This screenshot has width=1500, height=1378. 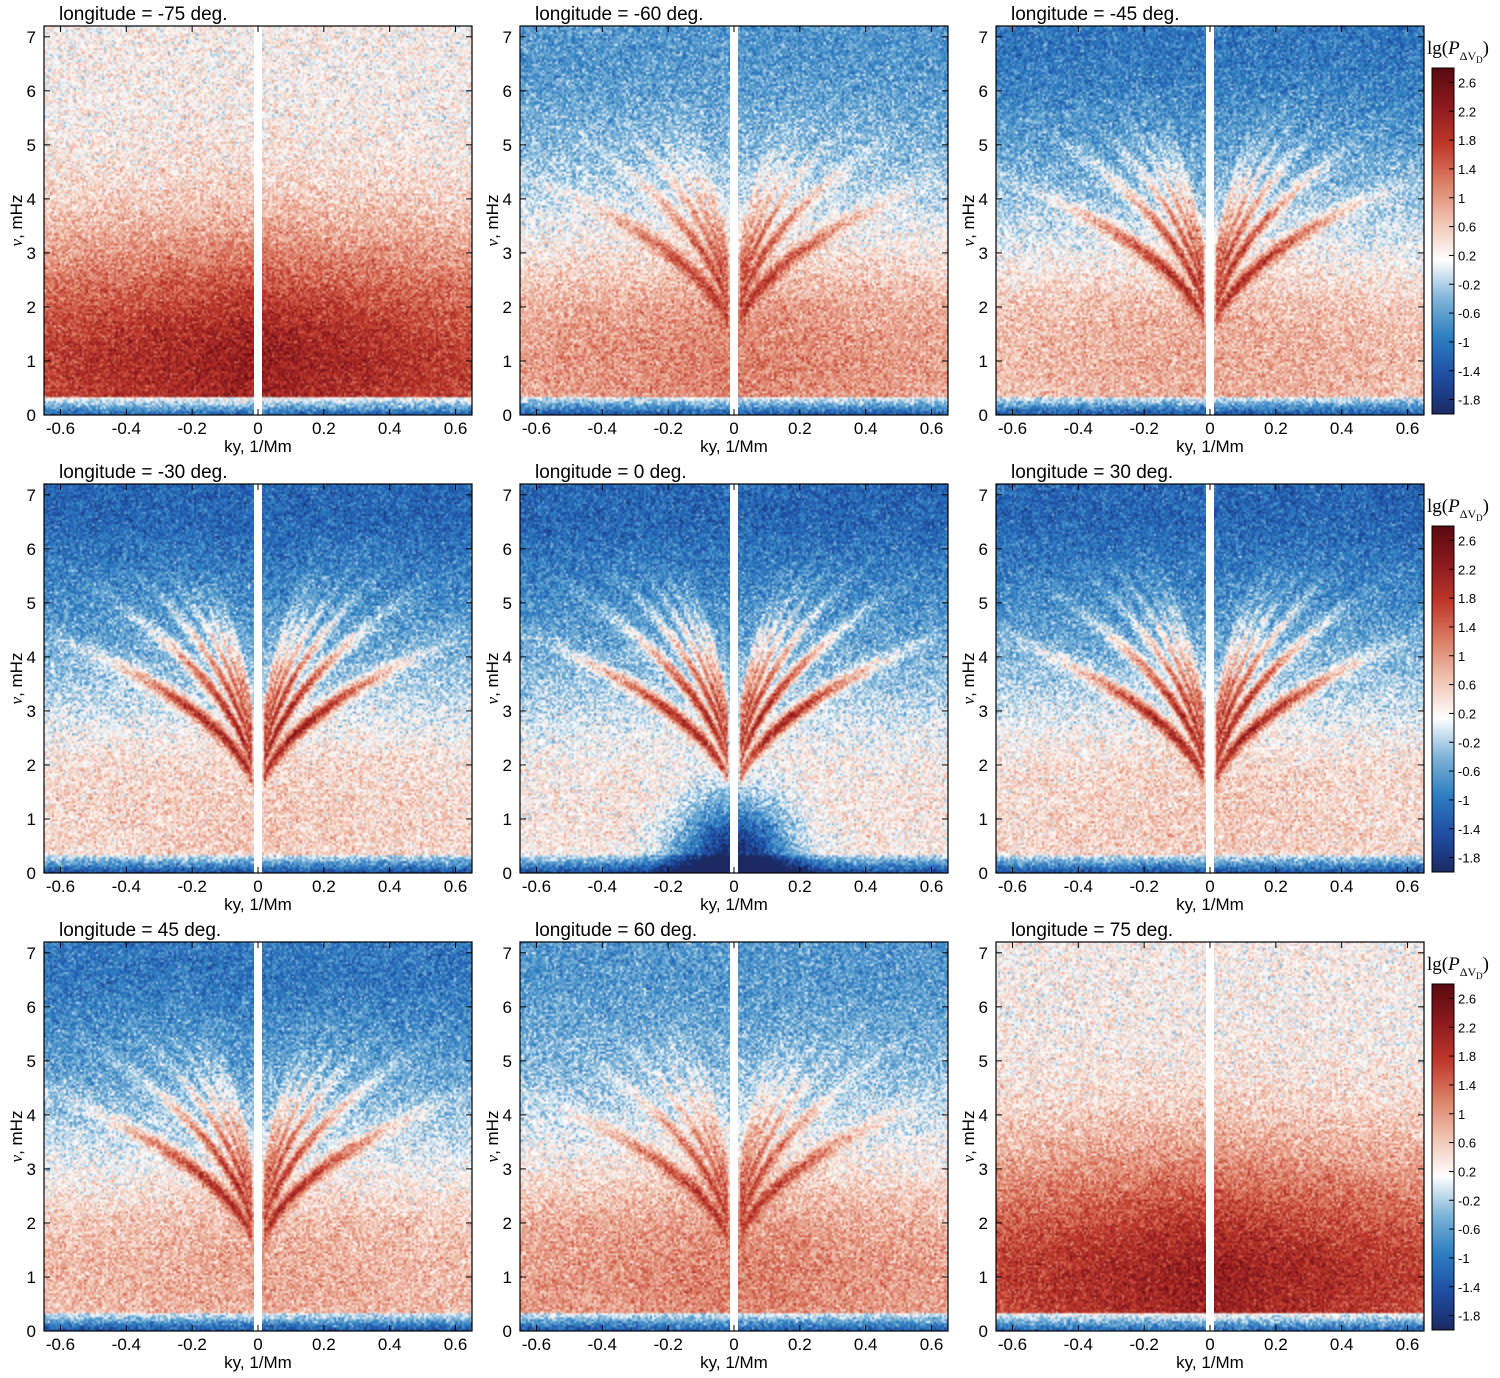 What do you see at coordinates (1469, 400) in the screenshot?
I see `colorbar-tick-label: -1.8` at bounding box center [1469, 400].